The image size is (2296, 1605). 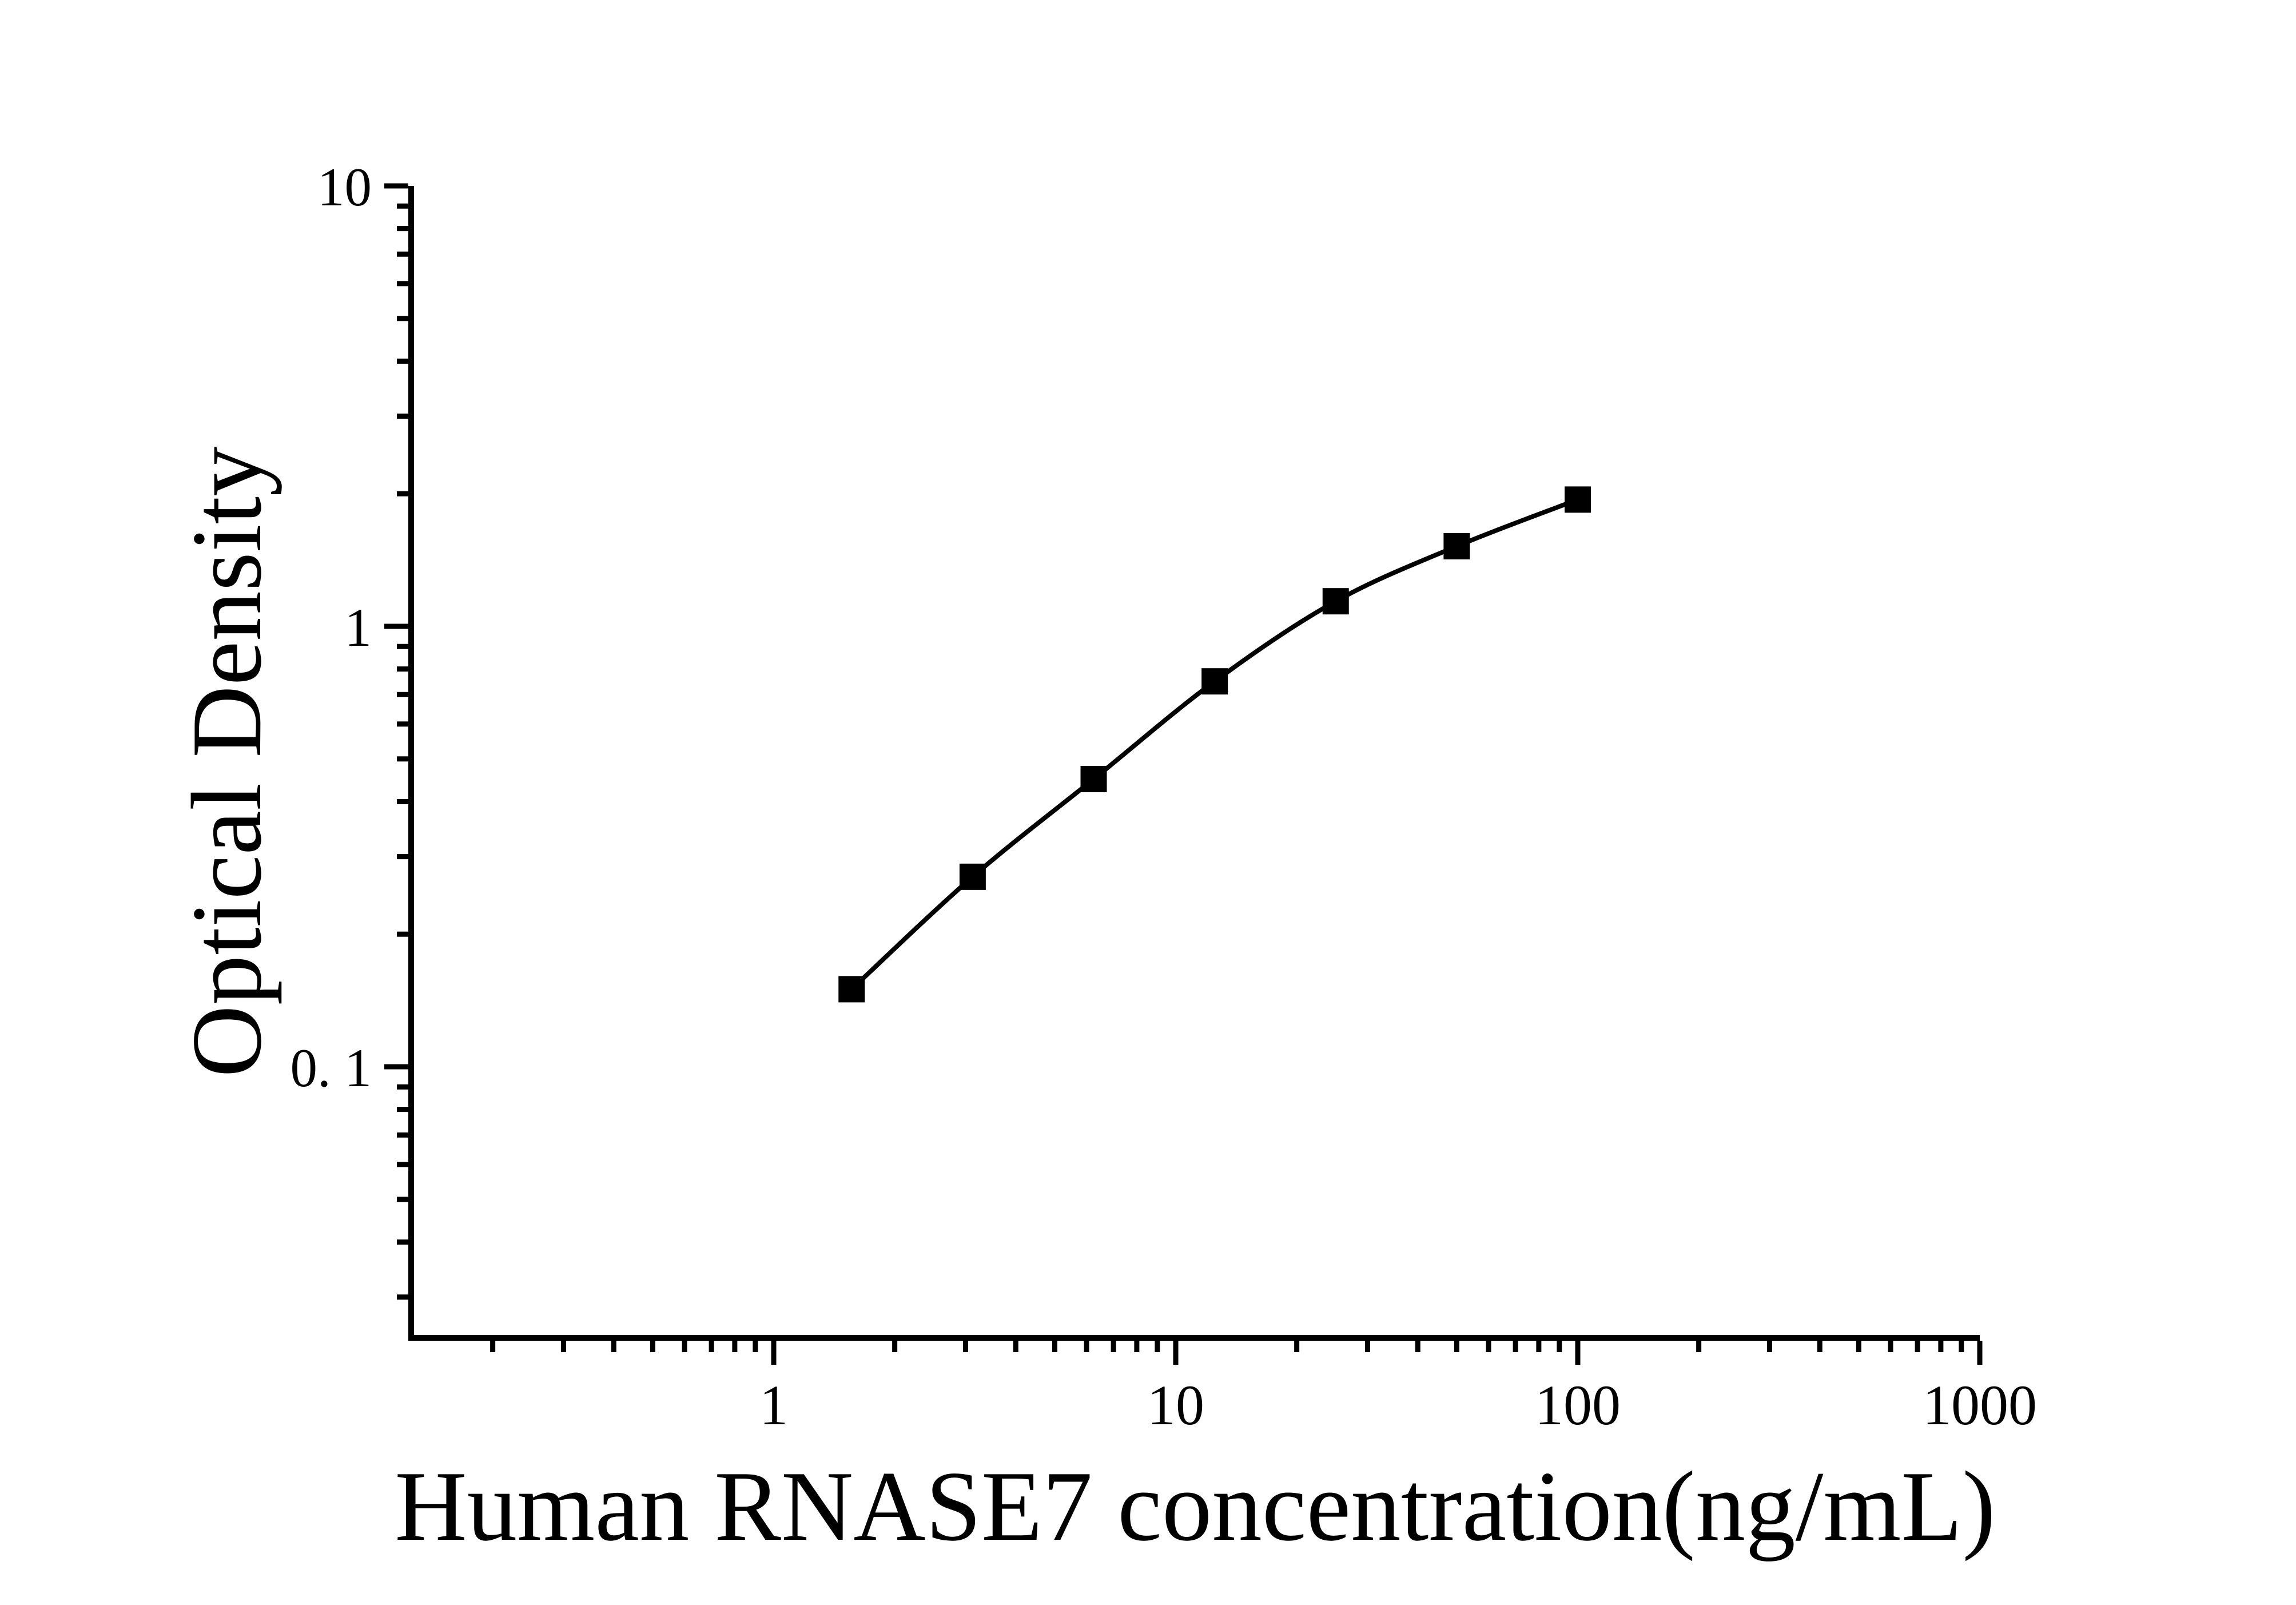 I want to click on x-tick-label: 100, so click(x=1578, y=1405).